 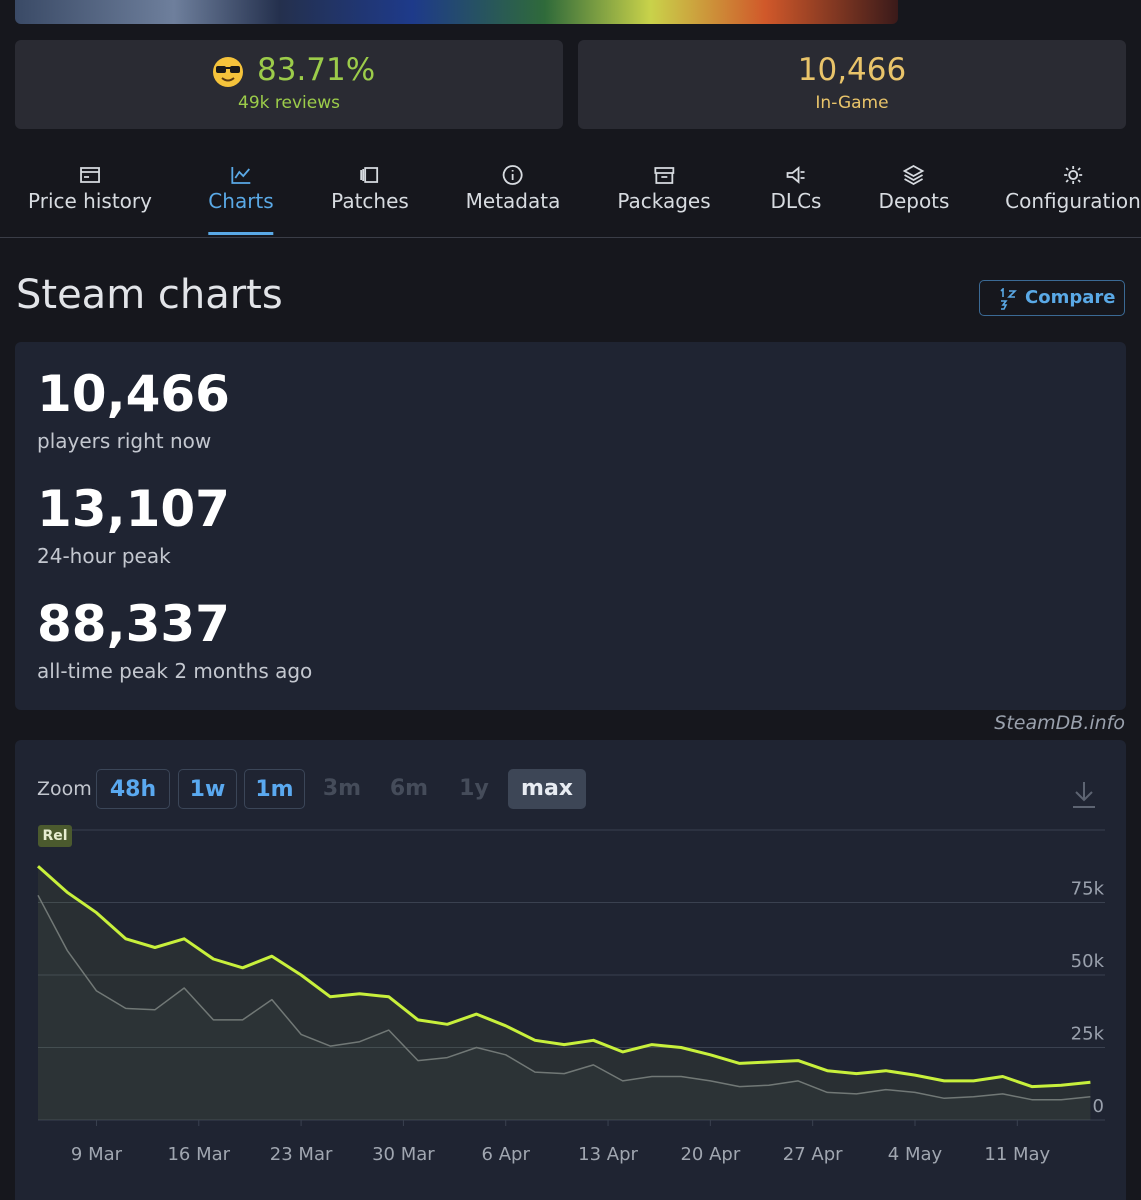 I want to click on compare-button: Compare, so click(x=1052, y=298).